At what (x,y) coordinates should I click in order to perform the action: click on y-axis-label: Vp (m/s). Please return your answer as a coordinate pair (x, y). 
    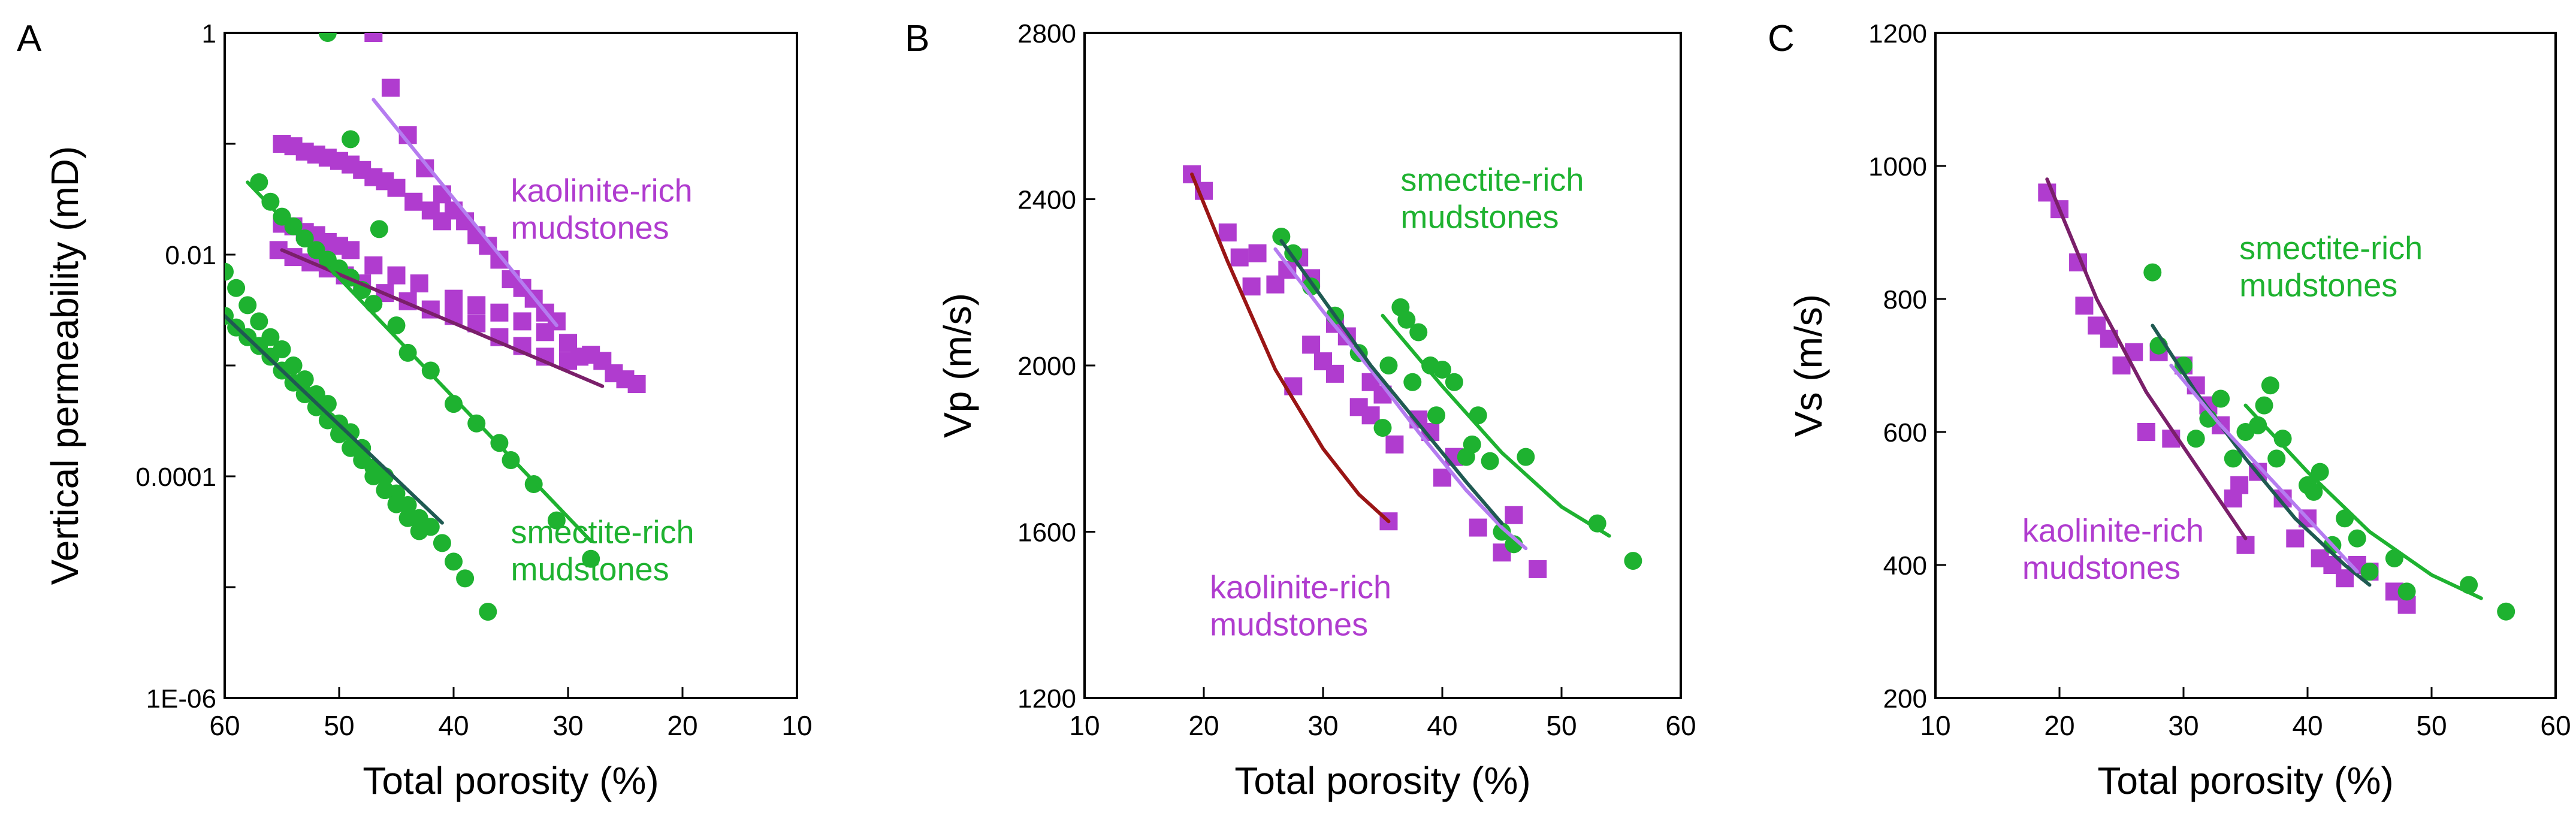
    Looking at the image, I should click on (958, 366).